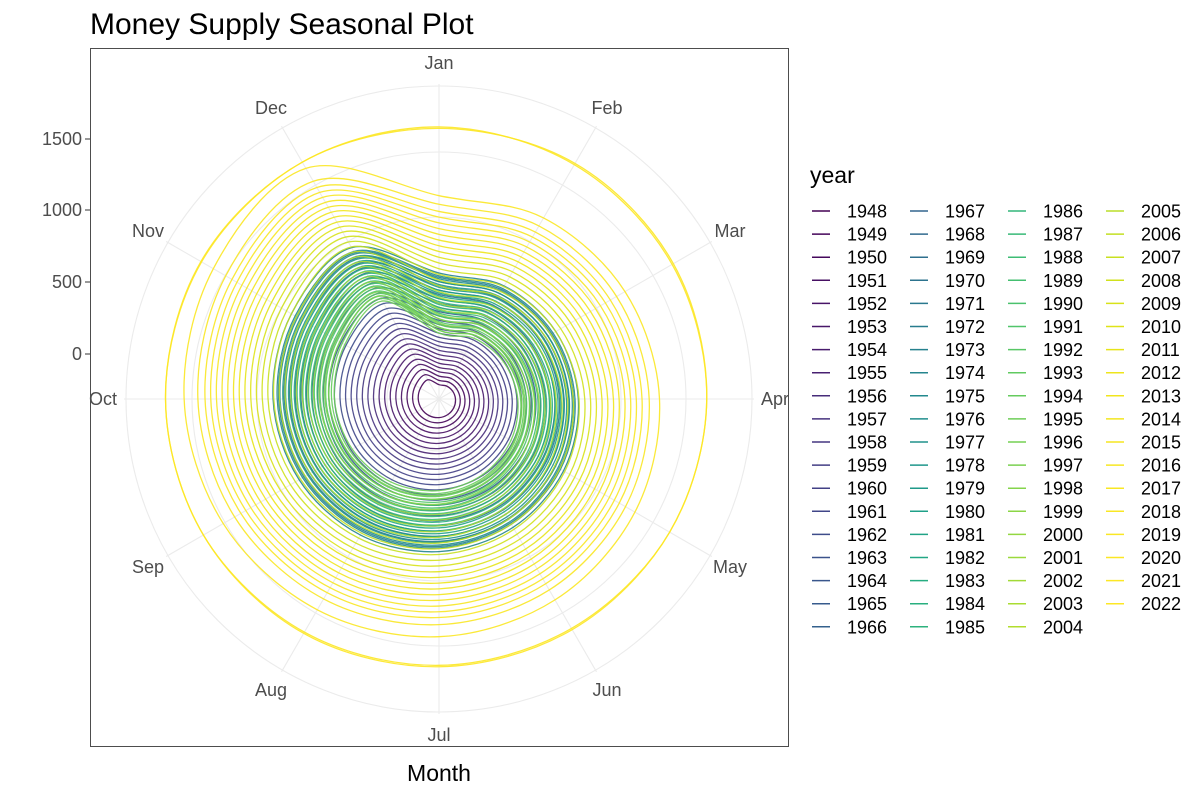  I want to click on legend-label-1982: 1982, so click(965, 558).